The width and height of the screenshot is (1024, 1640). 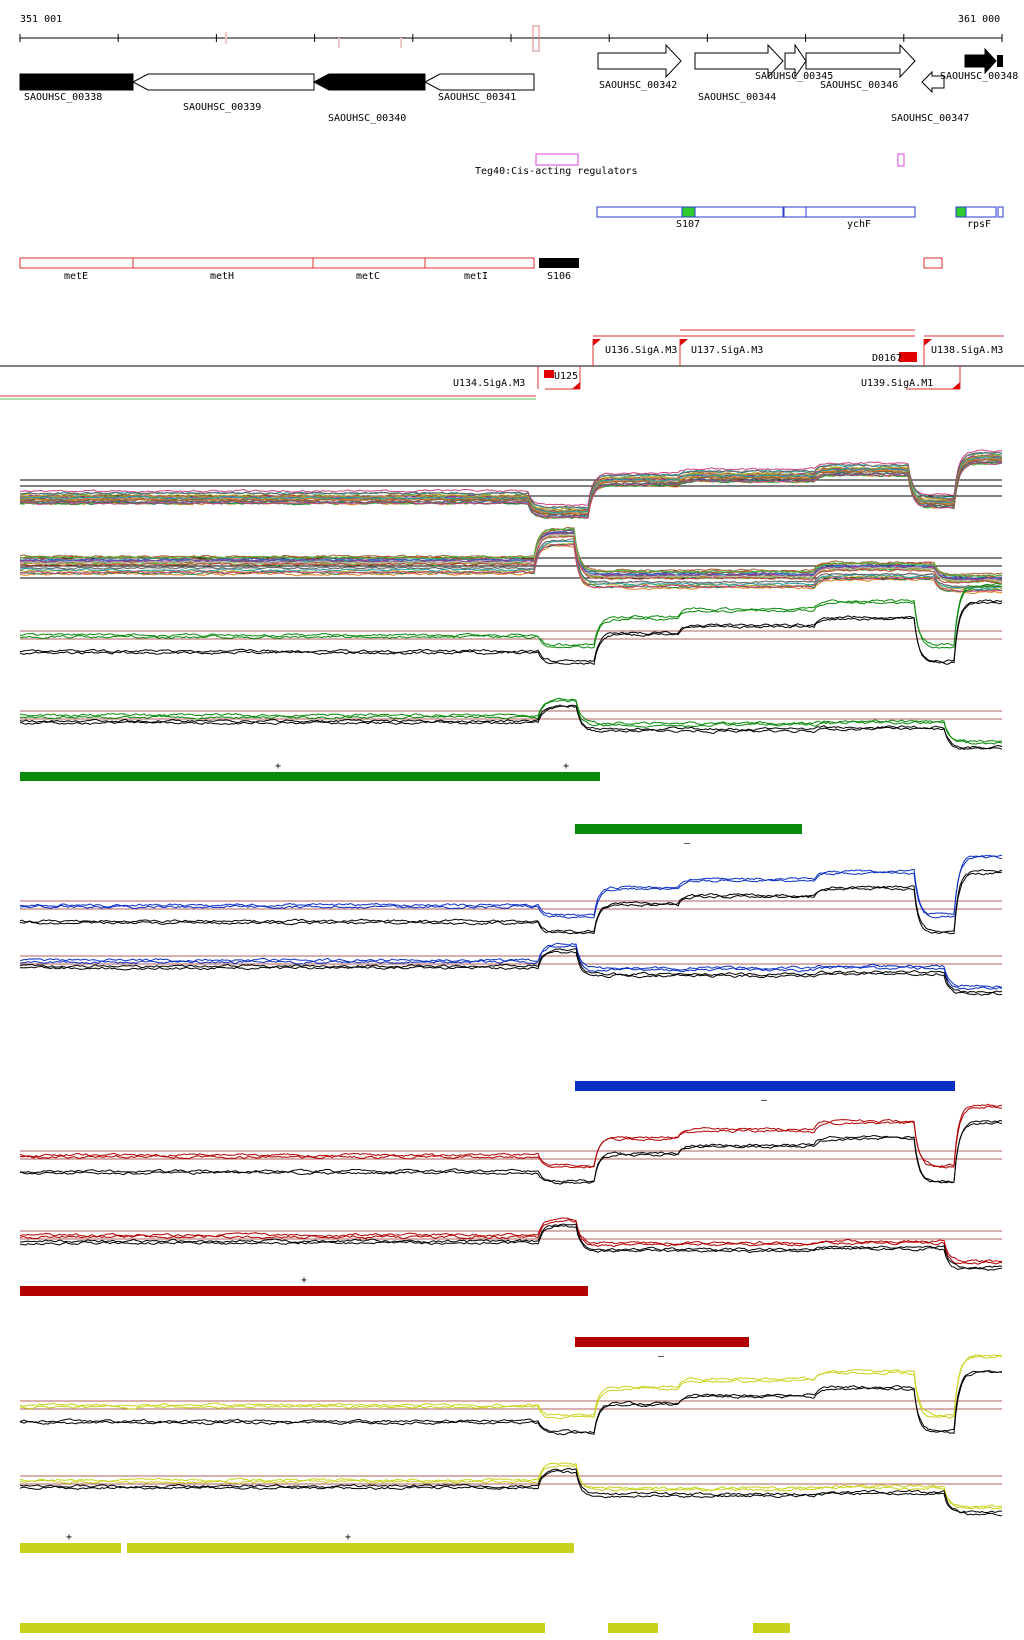 What do you see at coordinates (690, 165) in the screenshot?
I see `regulator-track: Teg40:Cis-acting regulators` at bounding box center [690, 165].